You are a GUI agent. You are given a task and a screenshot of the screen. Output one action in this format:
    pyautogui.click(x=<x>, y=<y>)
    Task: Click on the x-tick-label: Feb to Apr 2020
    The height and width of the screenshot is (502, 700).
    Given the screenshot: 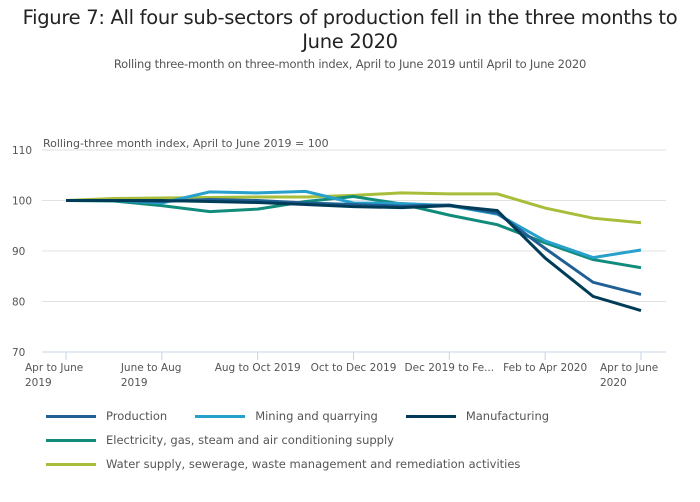 What is the action you would take?
    pyautogui.click(x=545, y=368)
    